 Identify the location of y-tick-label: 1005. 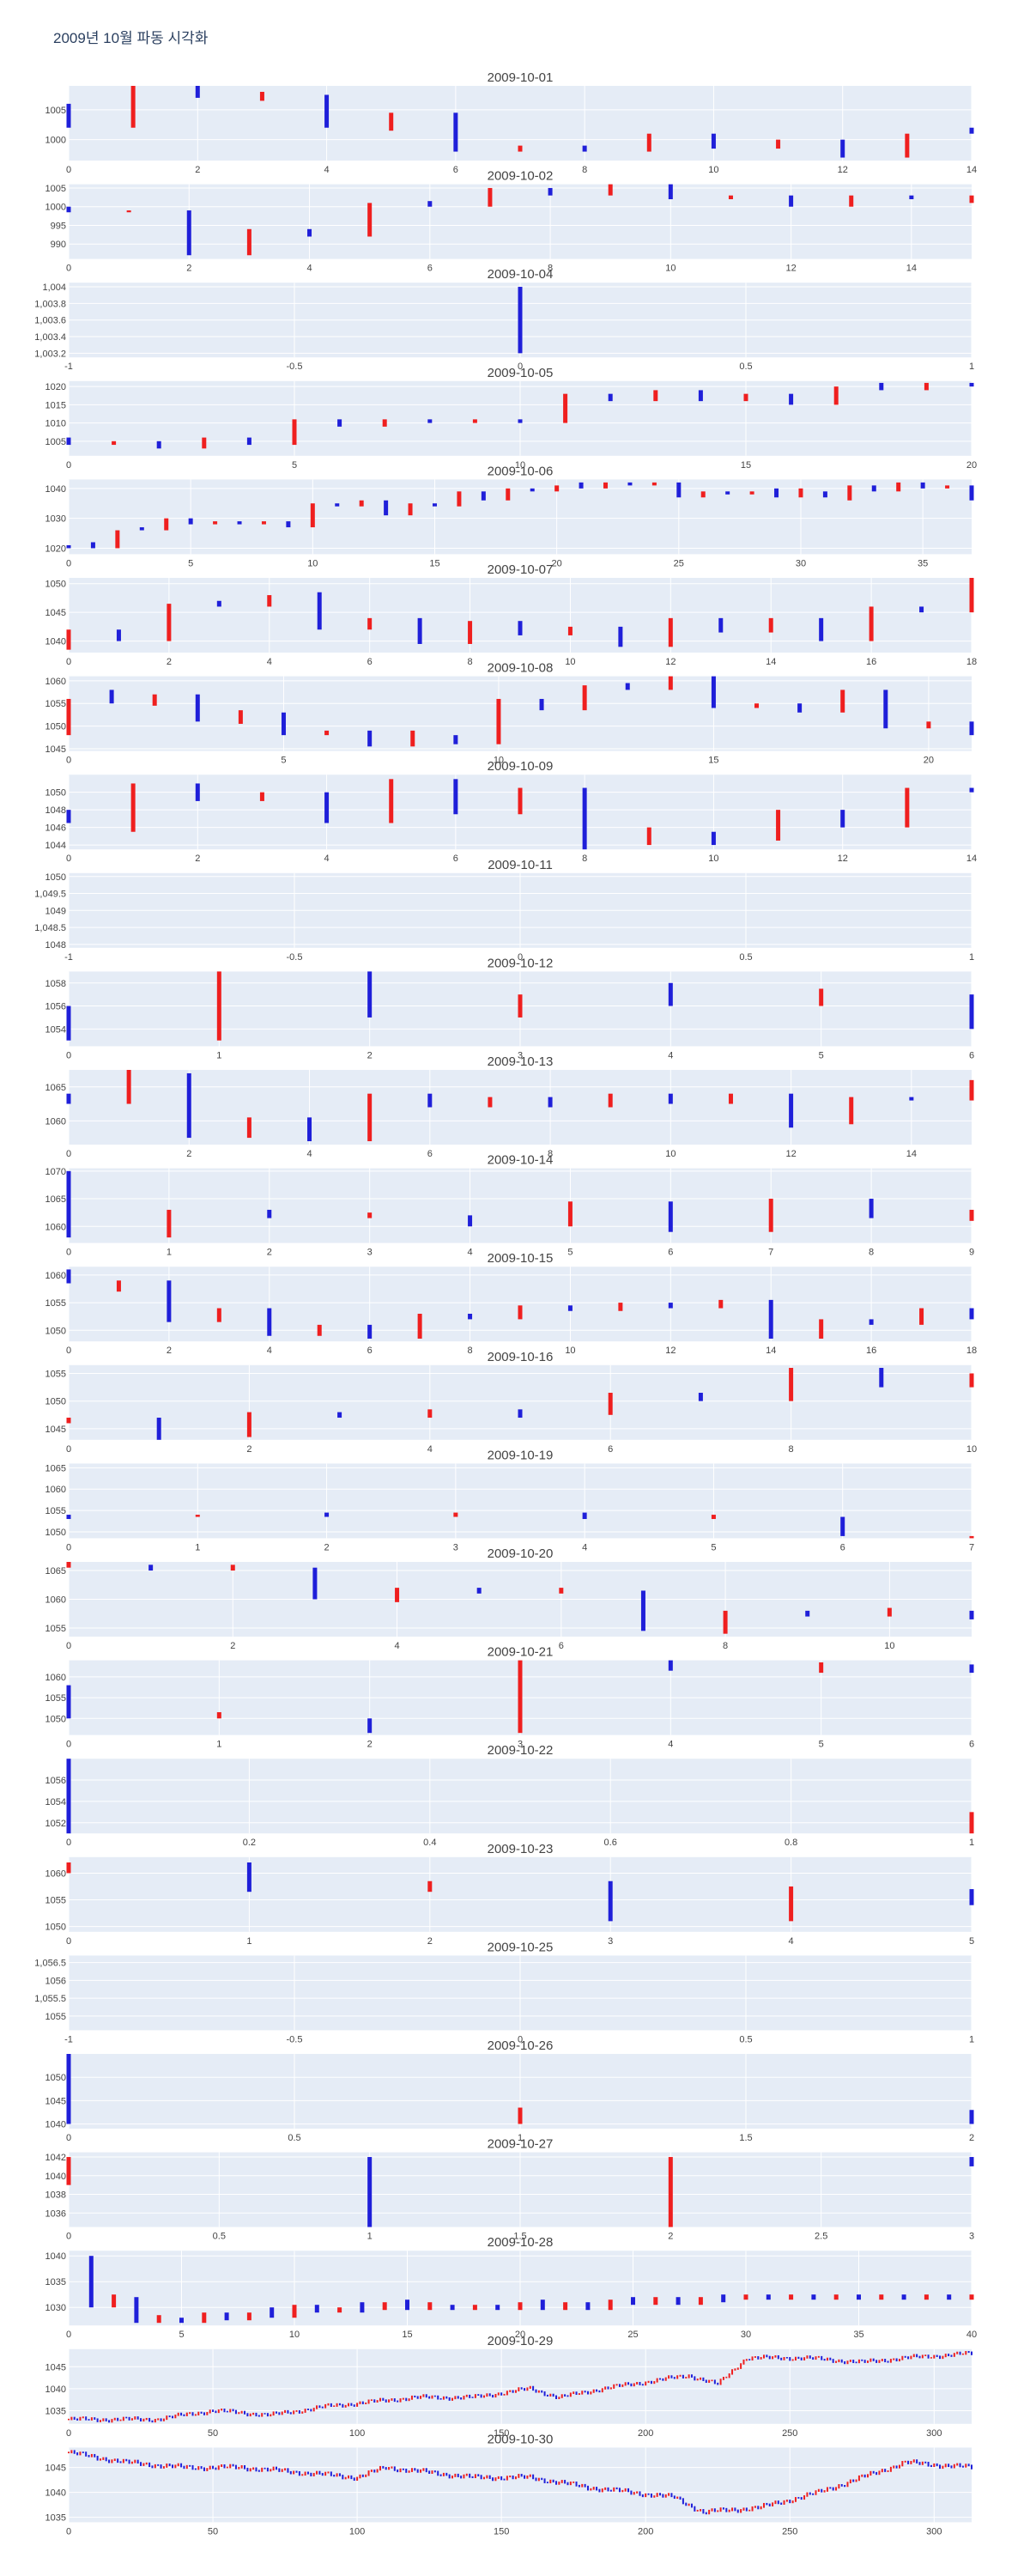
(55, 111).